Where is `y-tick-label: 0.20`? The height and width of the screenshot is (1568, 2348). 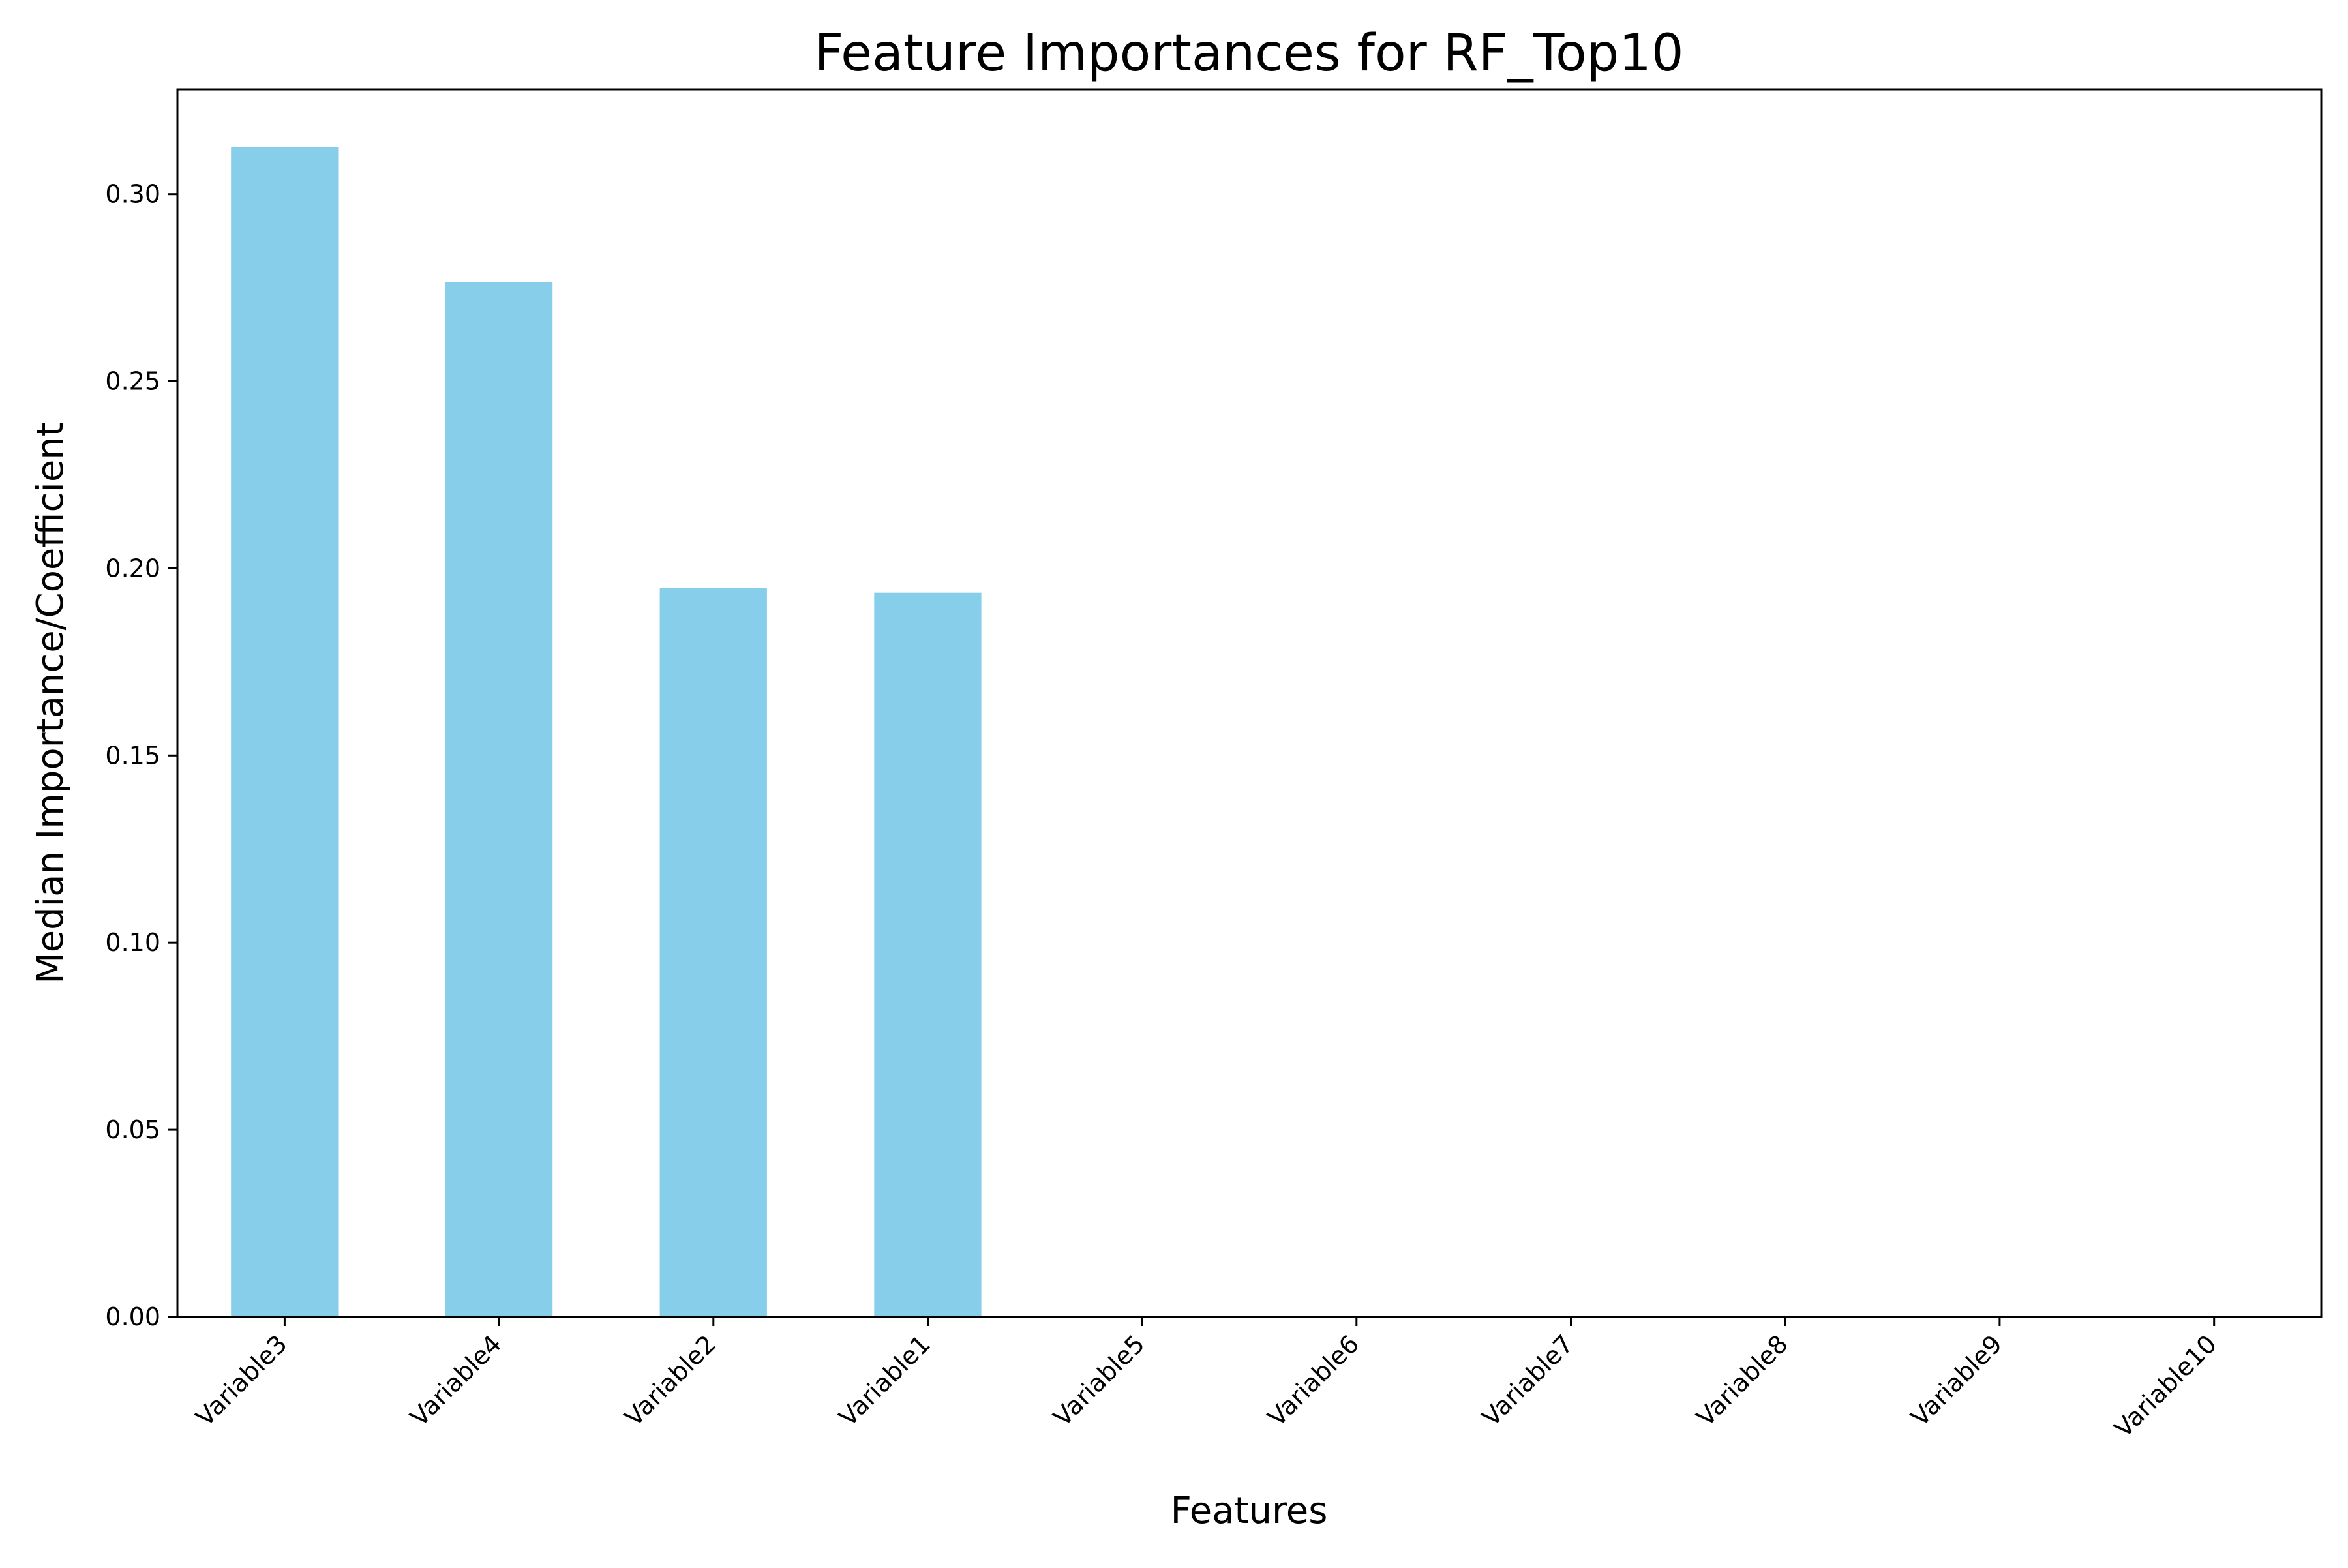
y-tick-label: 0.20 is located at coordinates (132, 568).